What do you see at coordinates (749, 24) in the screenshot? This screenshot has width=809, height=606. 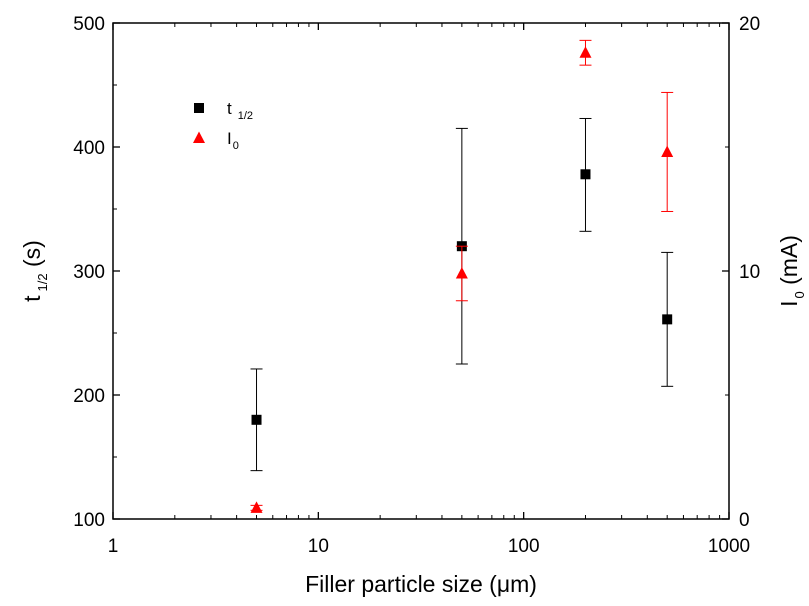 I see `y-right-tick-label: 20` at bounding box center [749, 24].